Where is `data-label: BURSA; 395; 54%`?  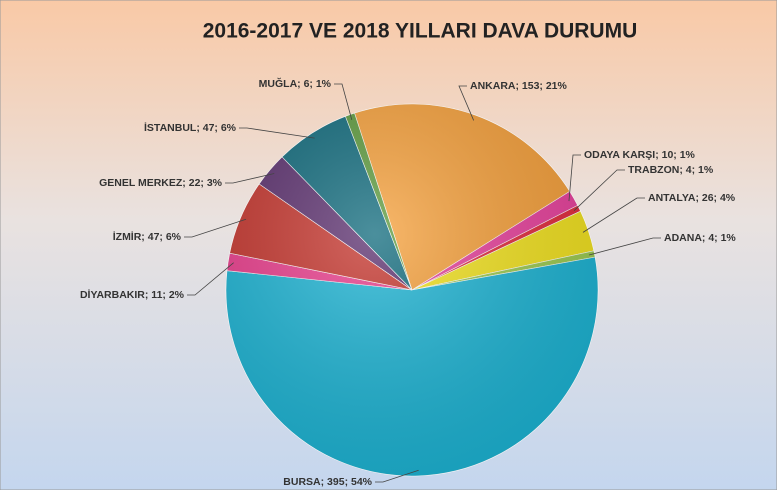 data-label: BURSA; 395; 54% is located at coordinates (327, 482).